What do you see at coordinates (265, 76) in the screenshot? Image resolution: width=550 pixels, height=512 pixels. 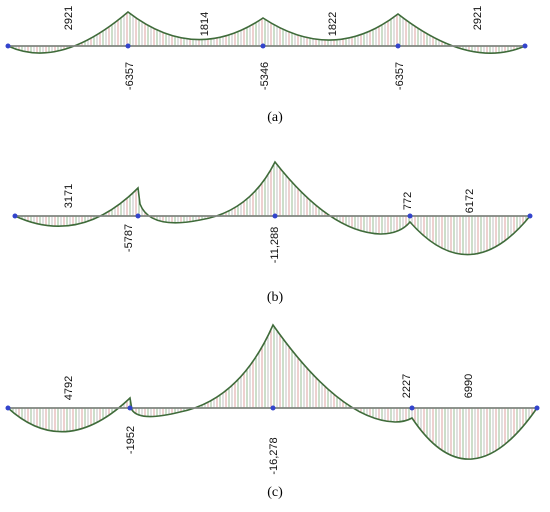 I see `value-label: -5346` at bounding box center [265, 76].